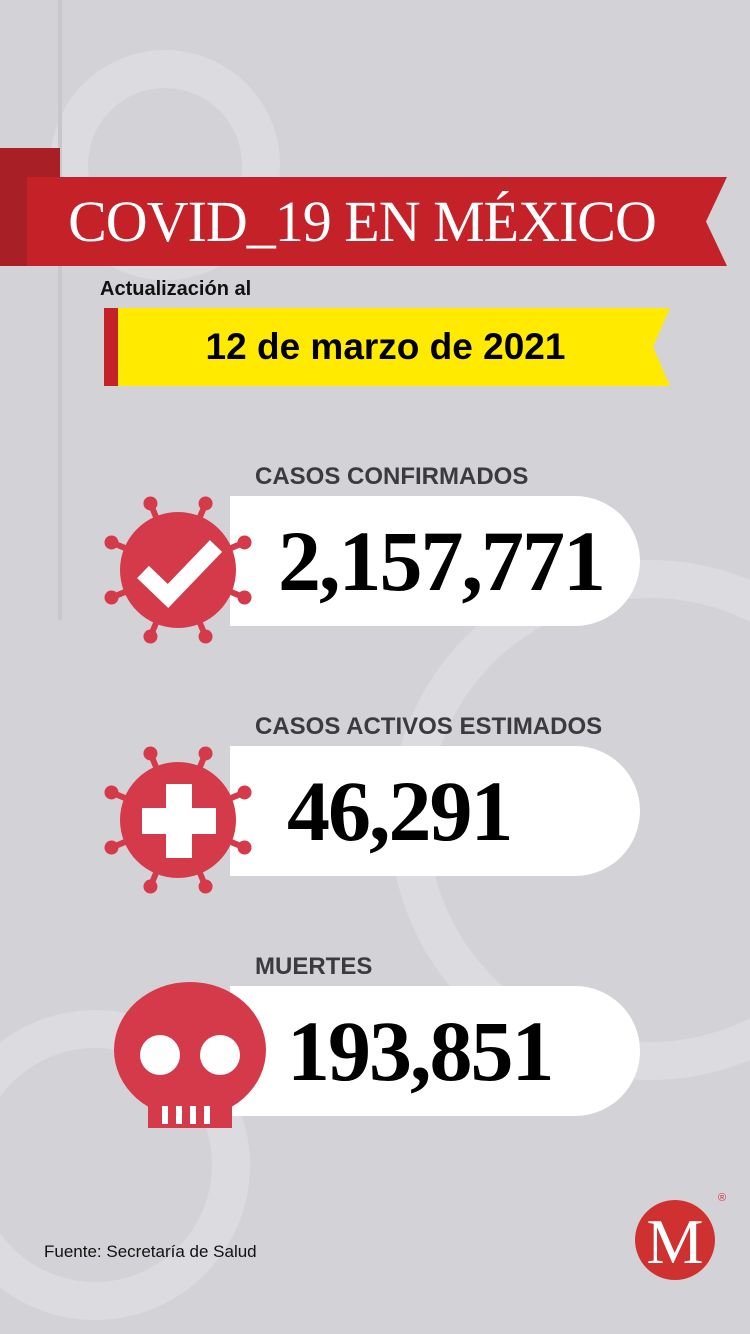 This screenshot has width=750, height=1334. What do you see at coordinates (111, 347) in the screenshot?
I see `date-banner-accent` at bounding box center [111, 347].